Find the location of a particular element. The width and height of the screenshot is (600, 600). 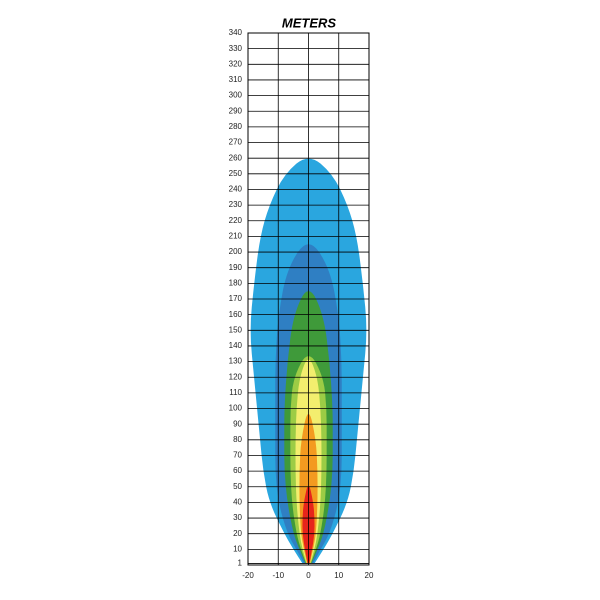

chart-title: METERS is located at coordinates (309, 22).